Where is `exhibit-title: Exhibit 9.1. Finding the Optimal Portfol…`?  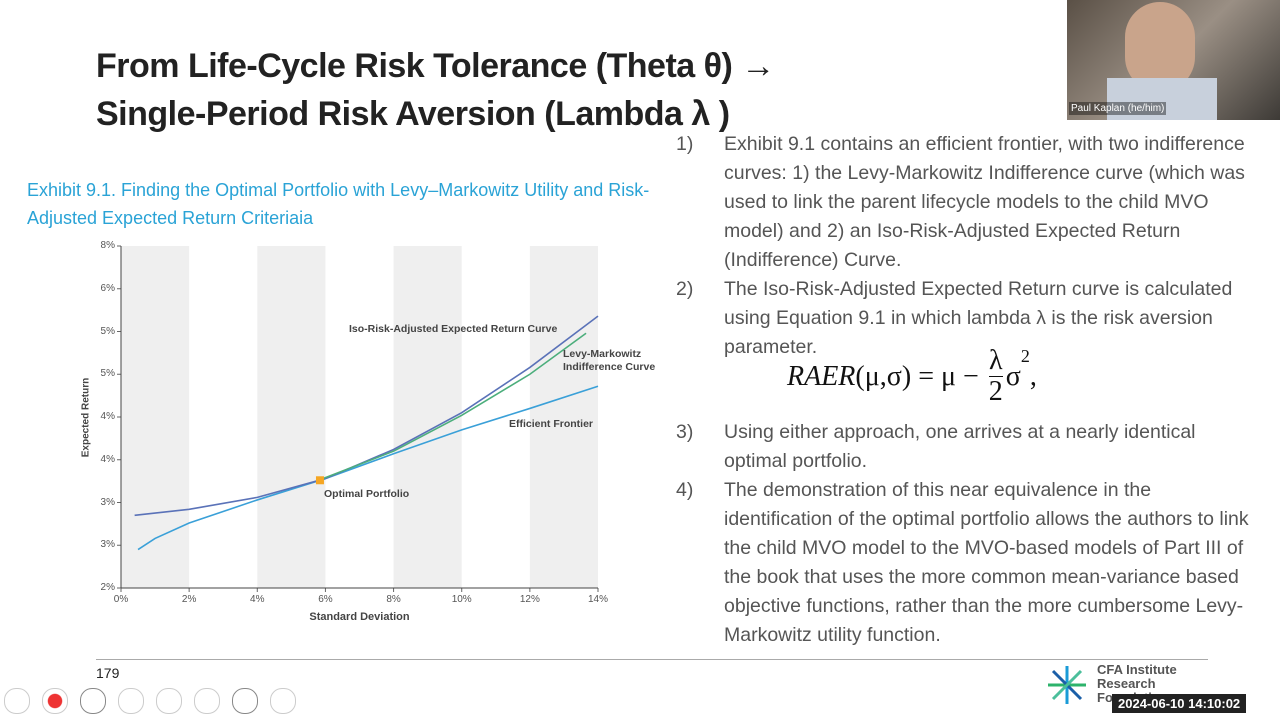
exhibit-title: Exhibit 9.1. Finding the Optimal Portfol… is located at coordinates (338, 204).